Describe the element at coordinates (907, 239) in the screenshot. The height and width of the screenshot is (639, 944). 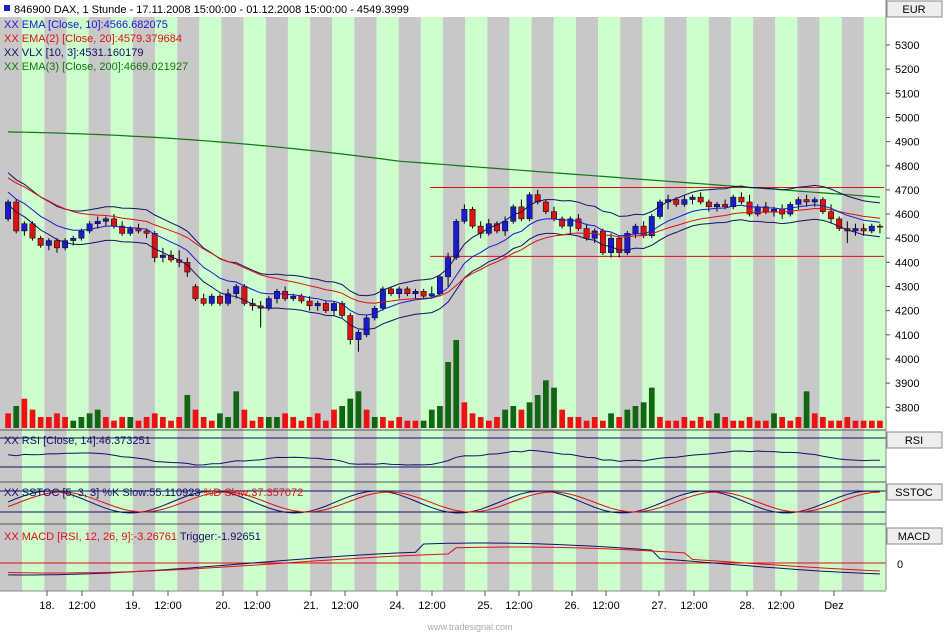
I see `price-tick-label: 4500` at that location.